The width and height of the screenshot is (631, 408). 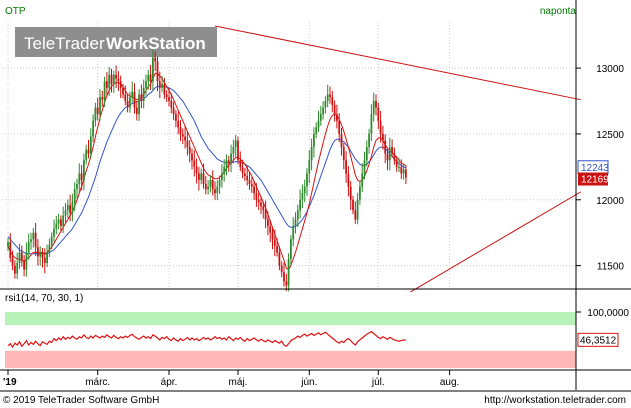 I want to click on watermark: TeleTrader WorkStation, so click(x=116, y=42).